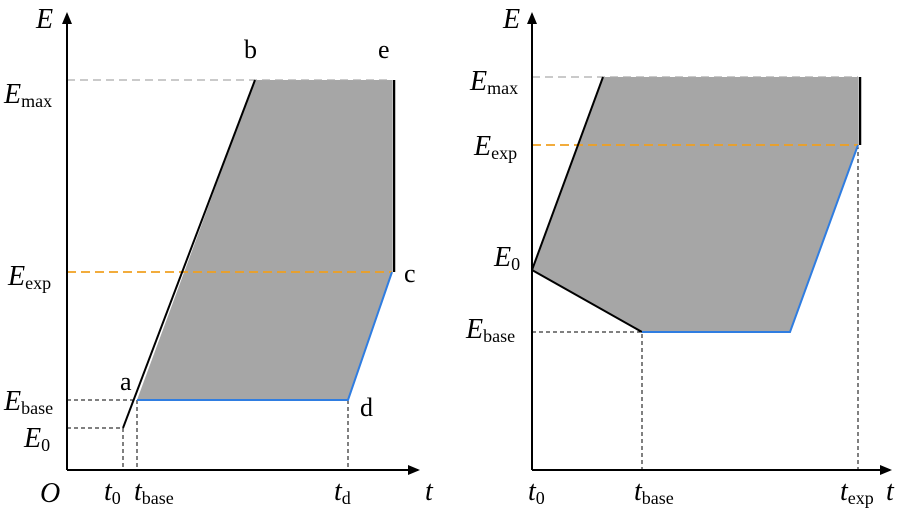 This screenshot has width=900, height=518. What do you see at coordinates (250, 49) in the screenshot?
I see `point-label: b` at bounding box center [250, 49].